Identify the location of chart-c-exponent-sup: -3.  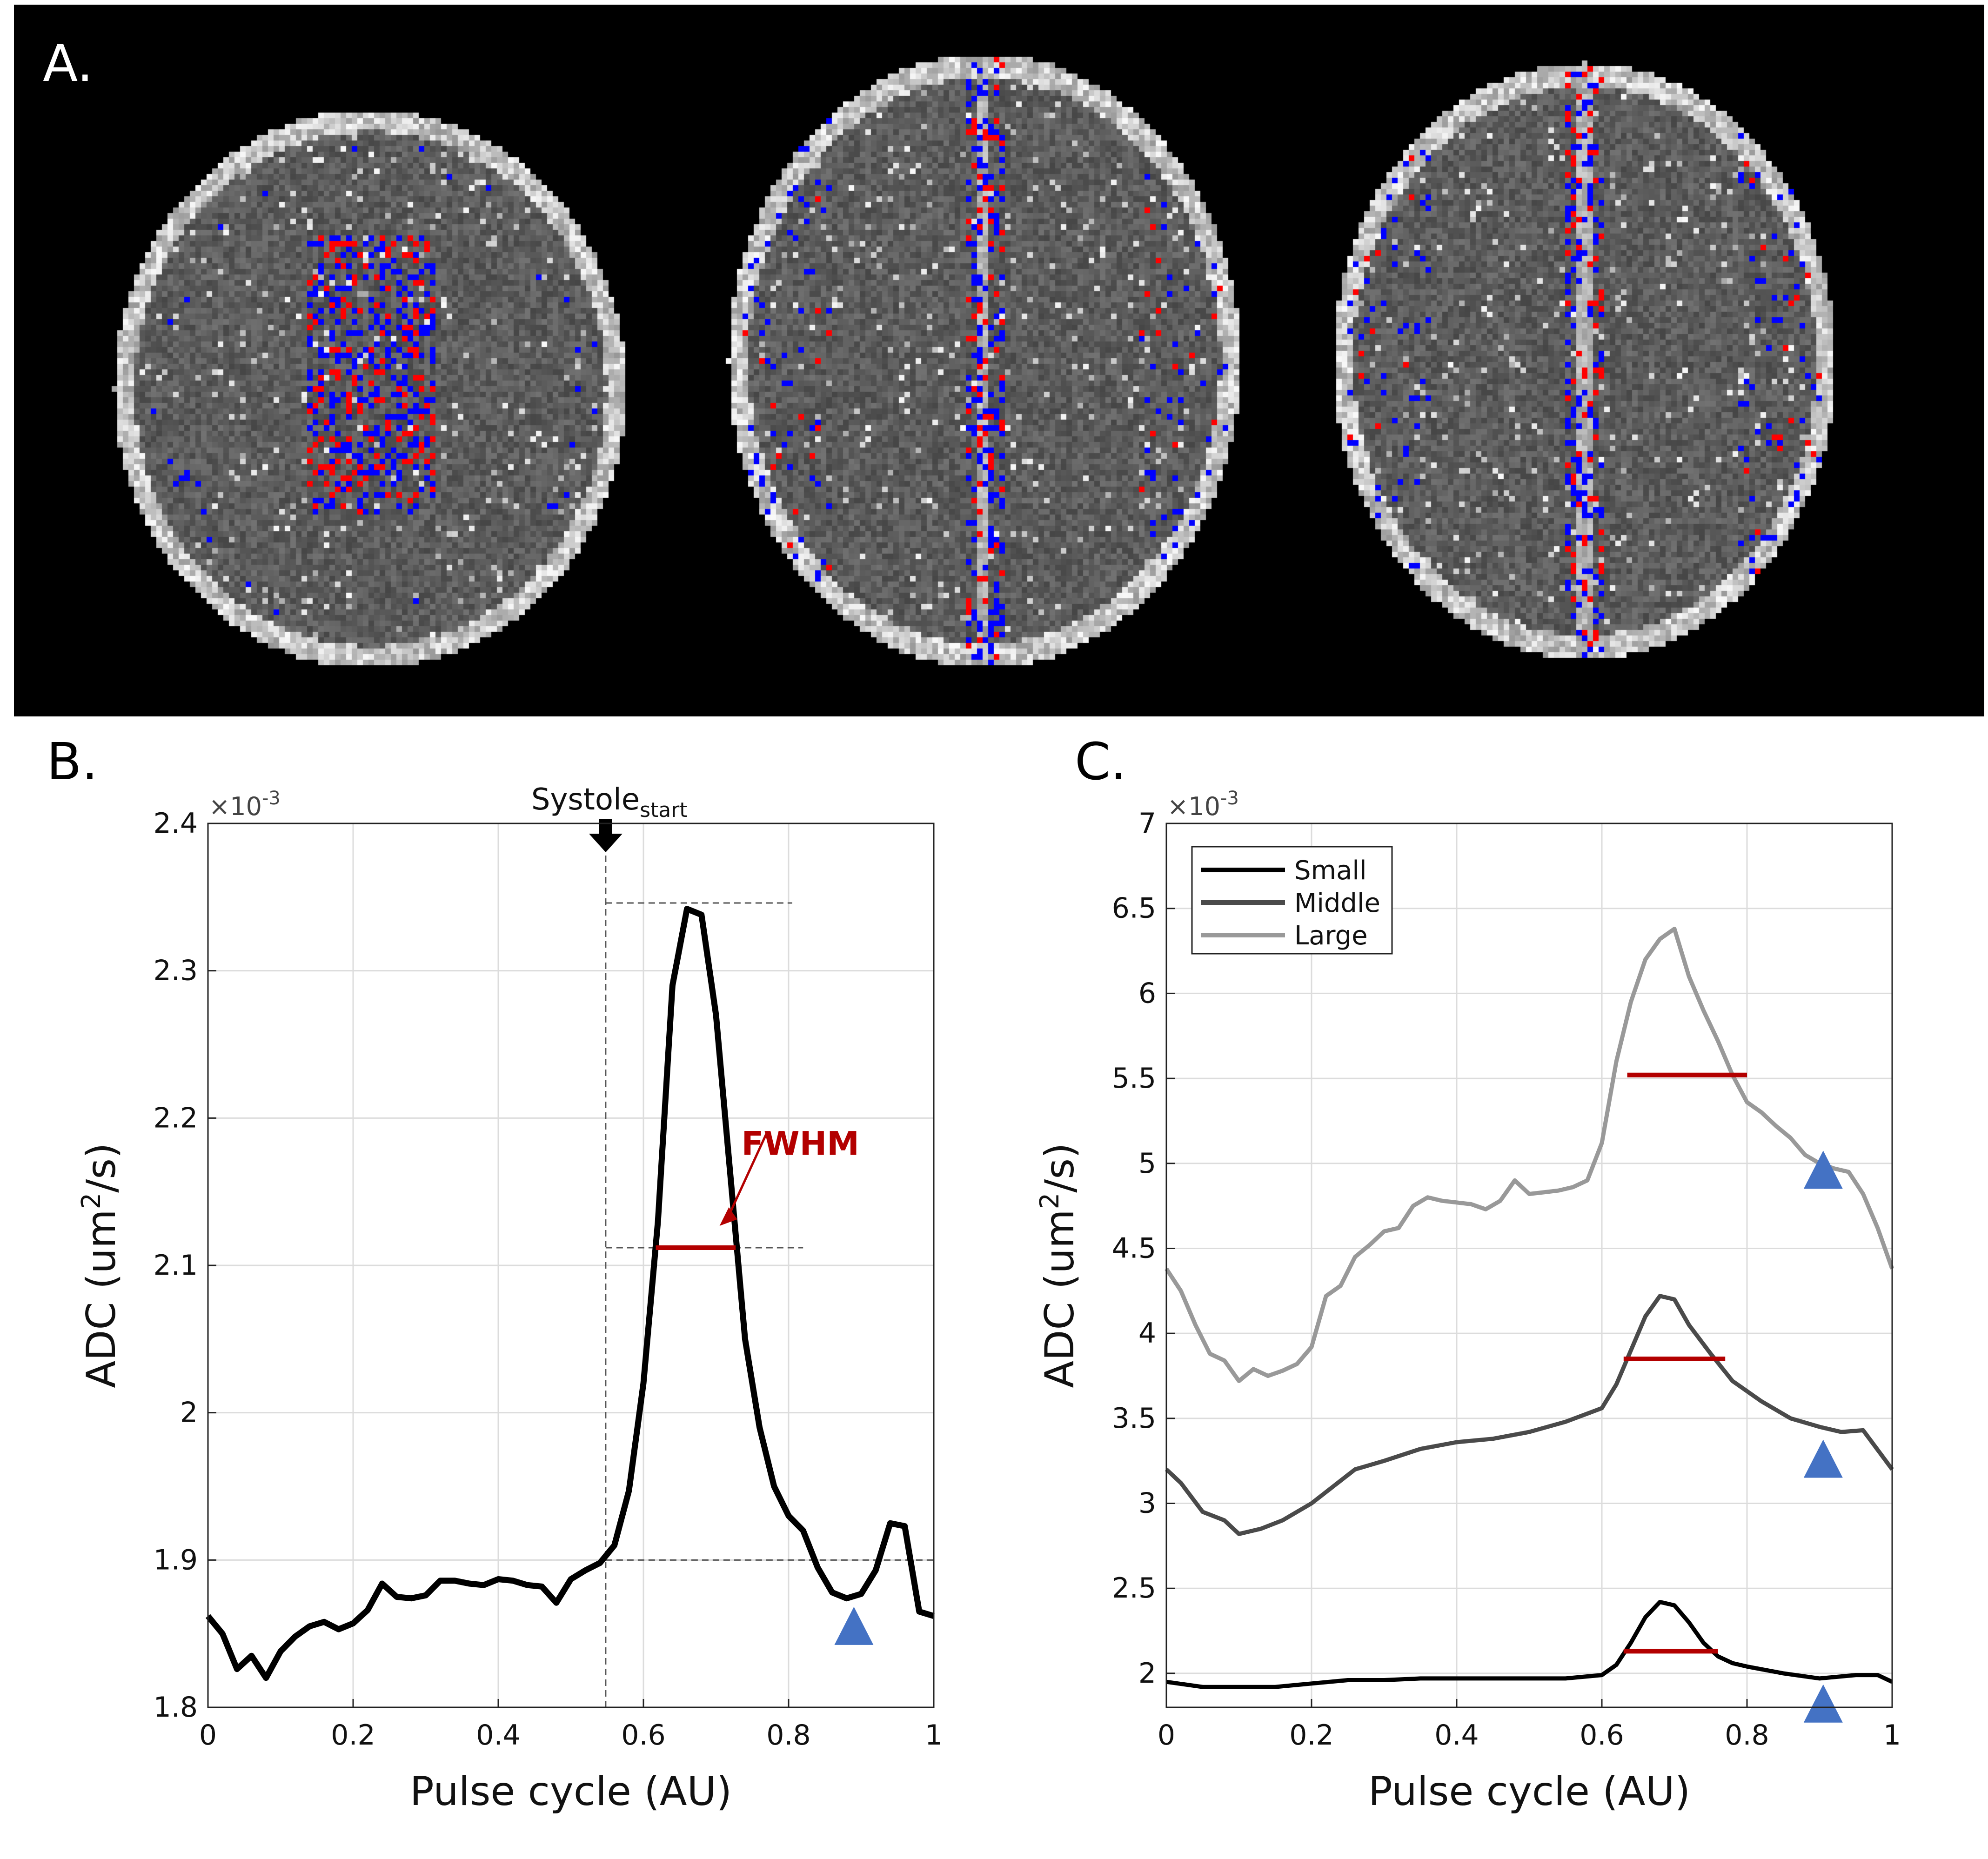
(1229, 798).